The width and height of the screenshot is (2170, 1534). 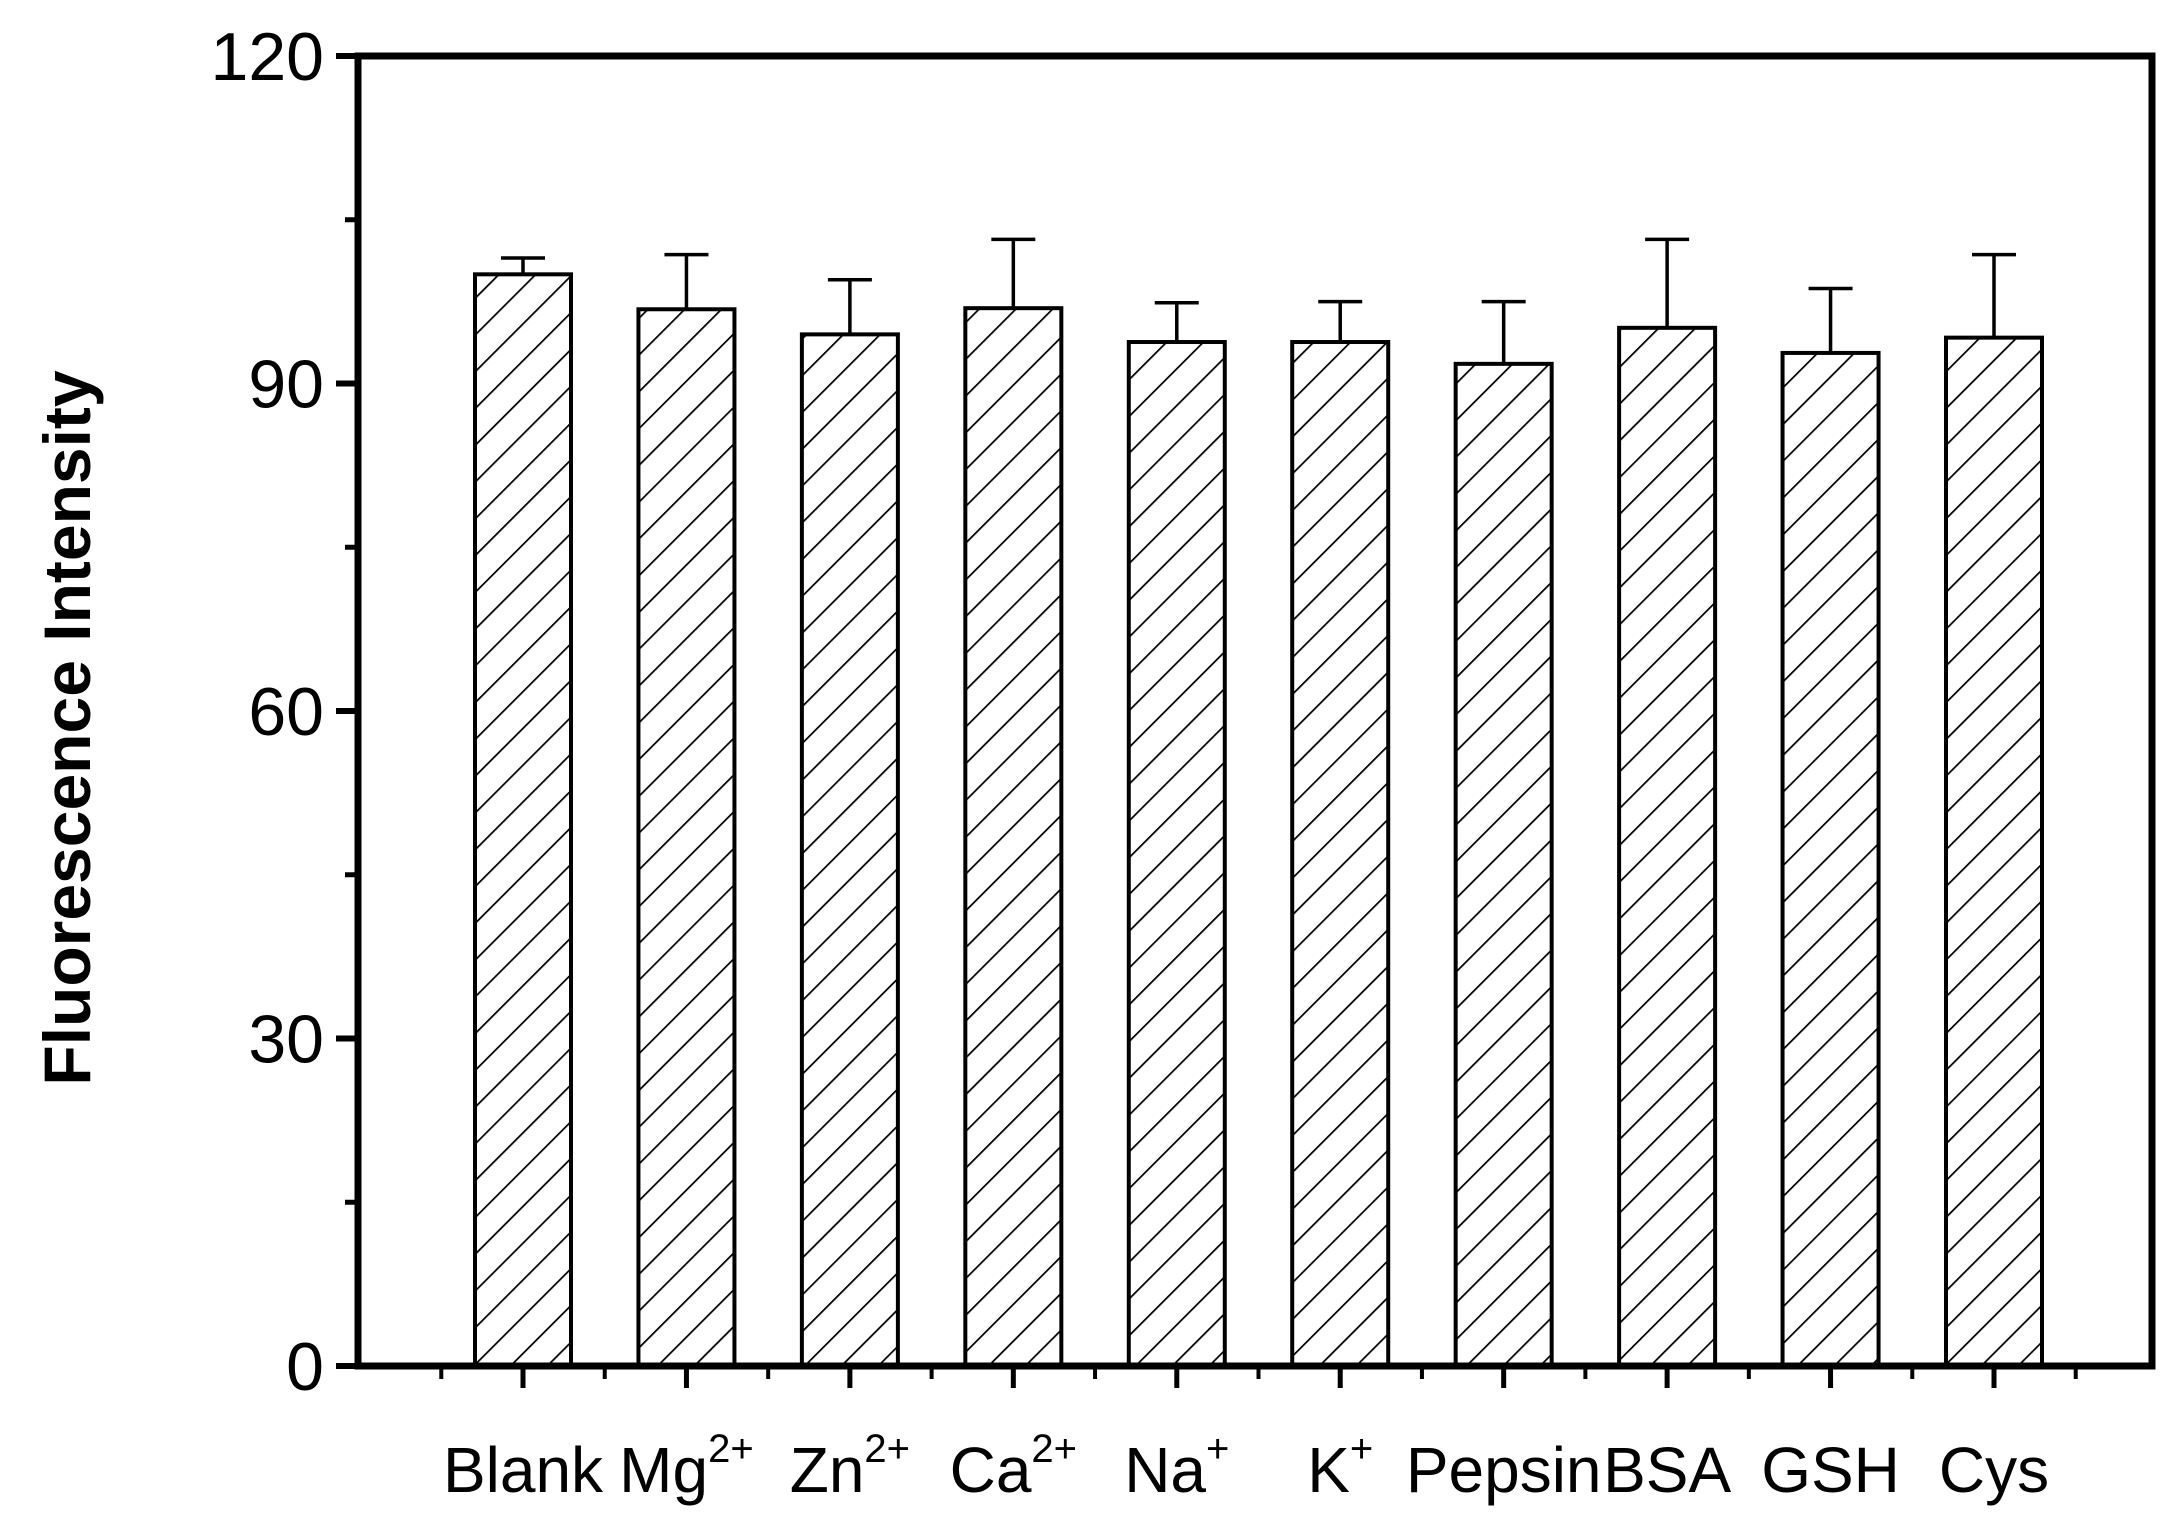 I want to click on bar-blank, so click(x=523, y=820).